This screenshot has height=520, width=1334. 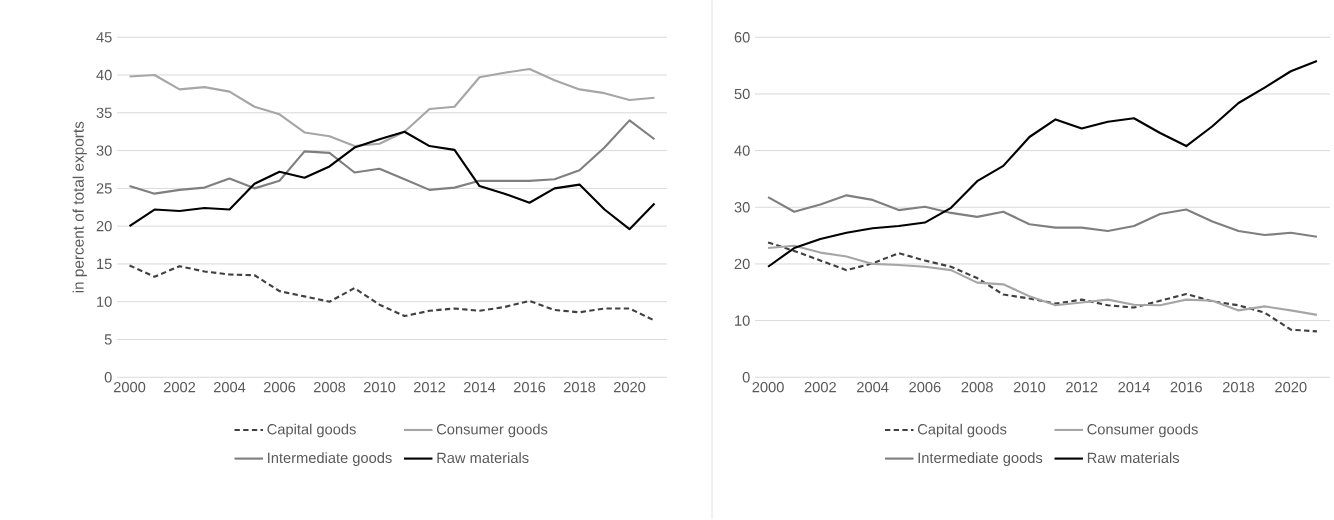 What do you see at coordinates (104, 264) in the screenshot?
I see `y-tick-label: 15` at bounding box center [104, 264].